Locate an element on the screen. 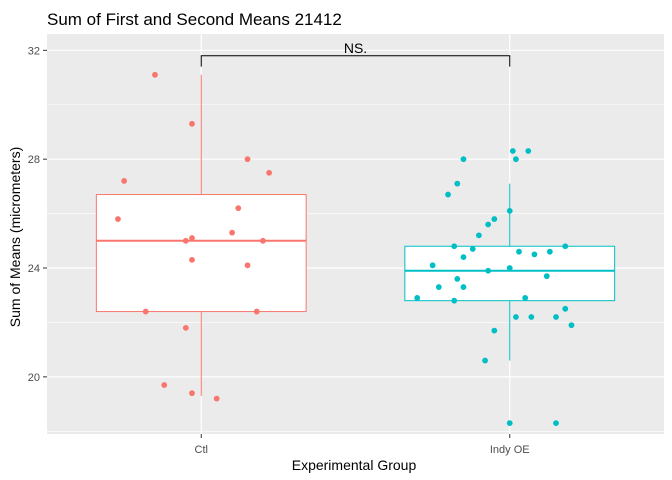  y-tick-label: 28 is located at coordinates (34, 160).